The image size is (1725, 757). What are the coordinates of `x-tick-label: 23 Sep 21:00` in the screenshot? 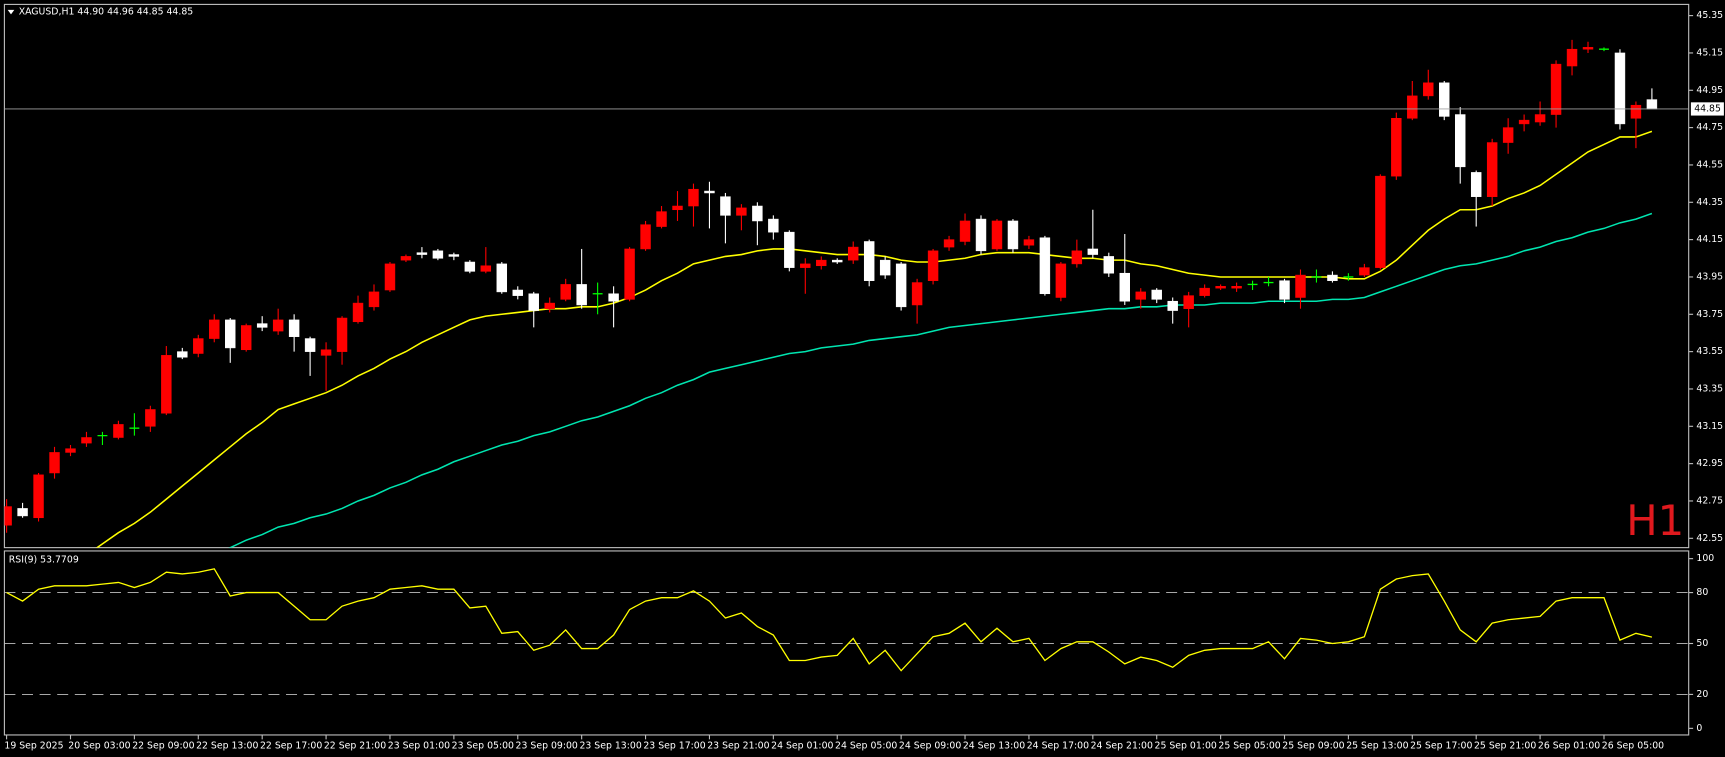 It's located at (738, 745).